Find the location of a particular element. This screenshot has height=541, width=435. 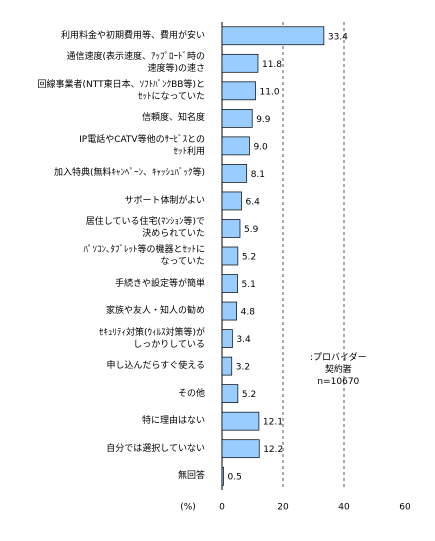

category-label: 信頼度、知名度 is located at coordinates (173, 118).